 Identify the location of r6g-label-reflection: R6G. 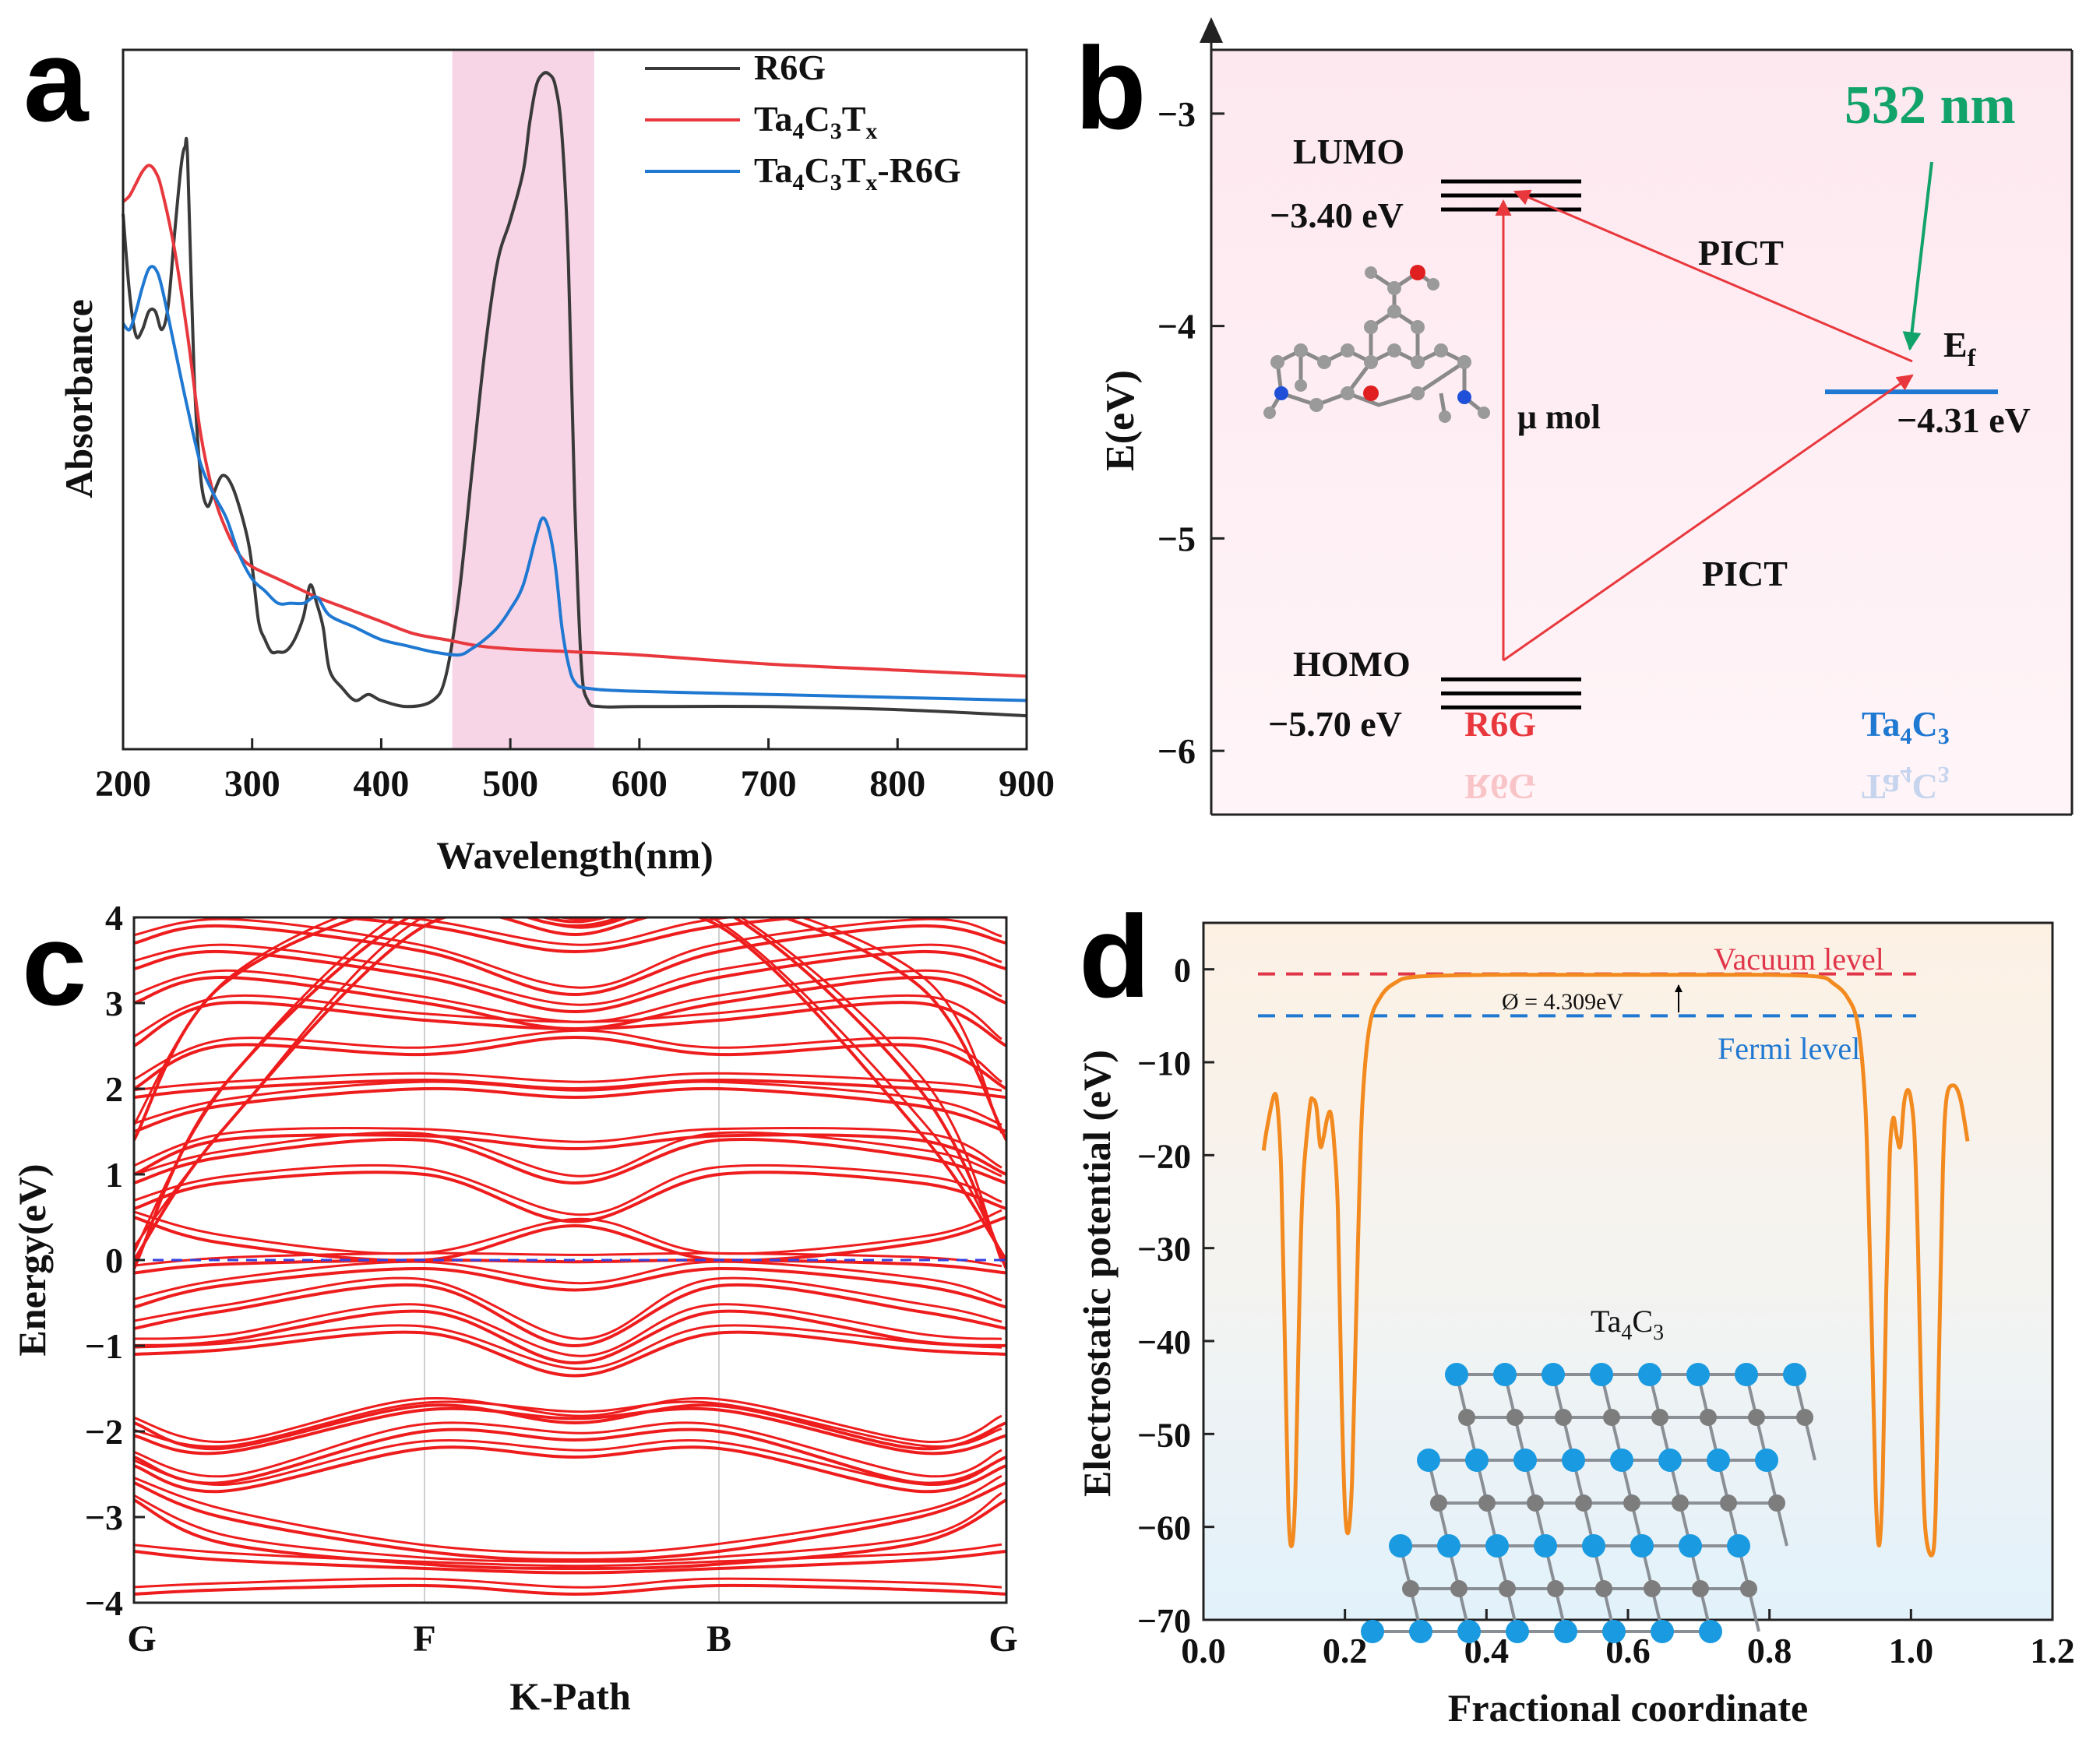
(1500, 787).